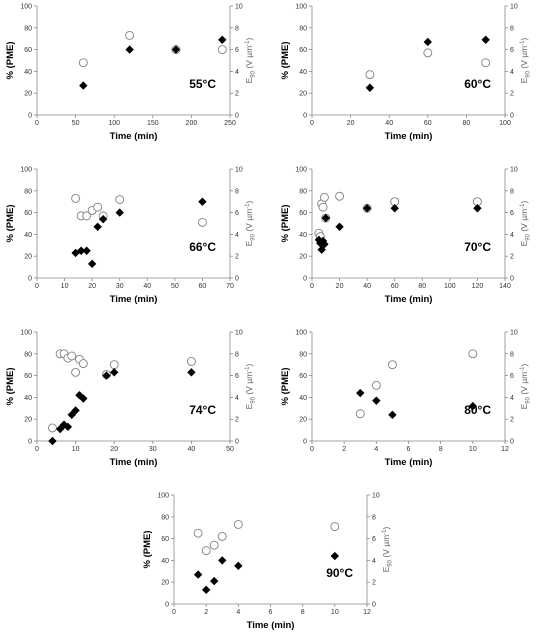 This screenshot has width=550, height=638. Describe the element at coordinates (114, 123) in the screenshot. I see `x-tick-label: 100` at that location.